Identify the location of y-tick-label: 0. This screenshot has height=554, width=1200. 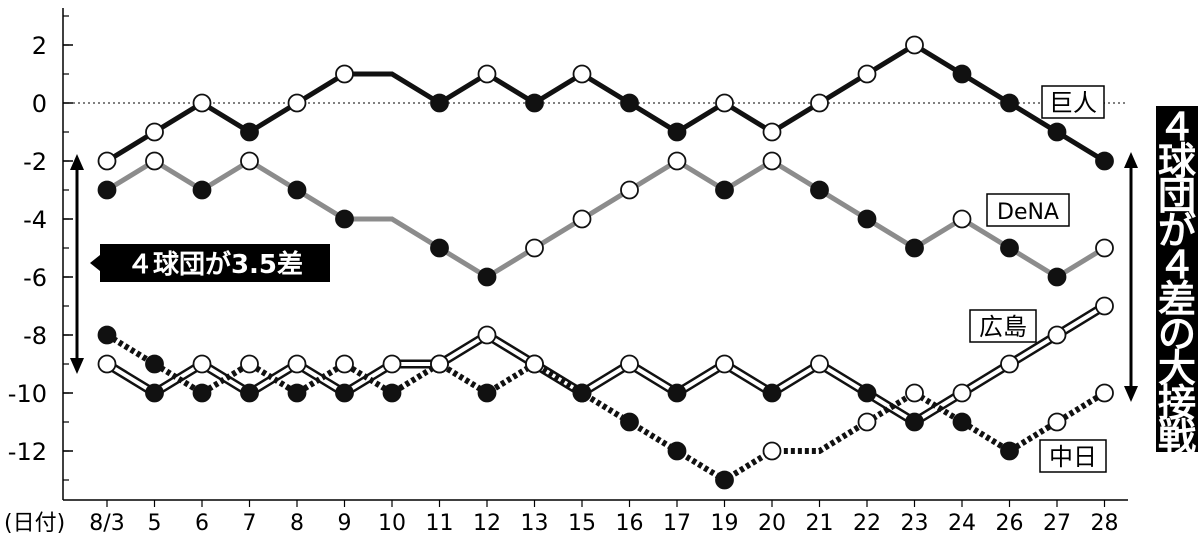
(39, 104).